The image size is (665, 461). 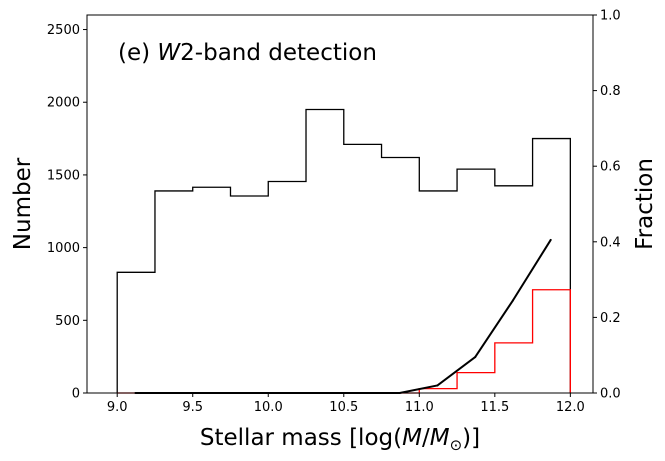 What do you see at coordinates (610, 242) in the screenshot?
I see `y-tick-label-right: 0.4` at bounding box center [610, 242].